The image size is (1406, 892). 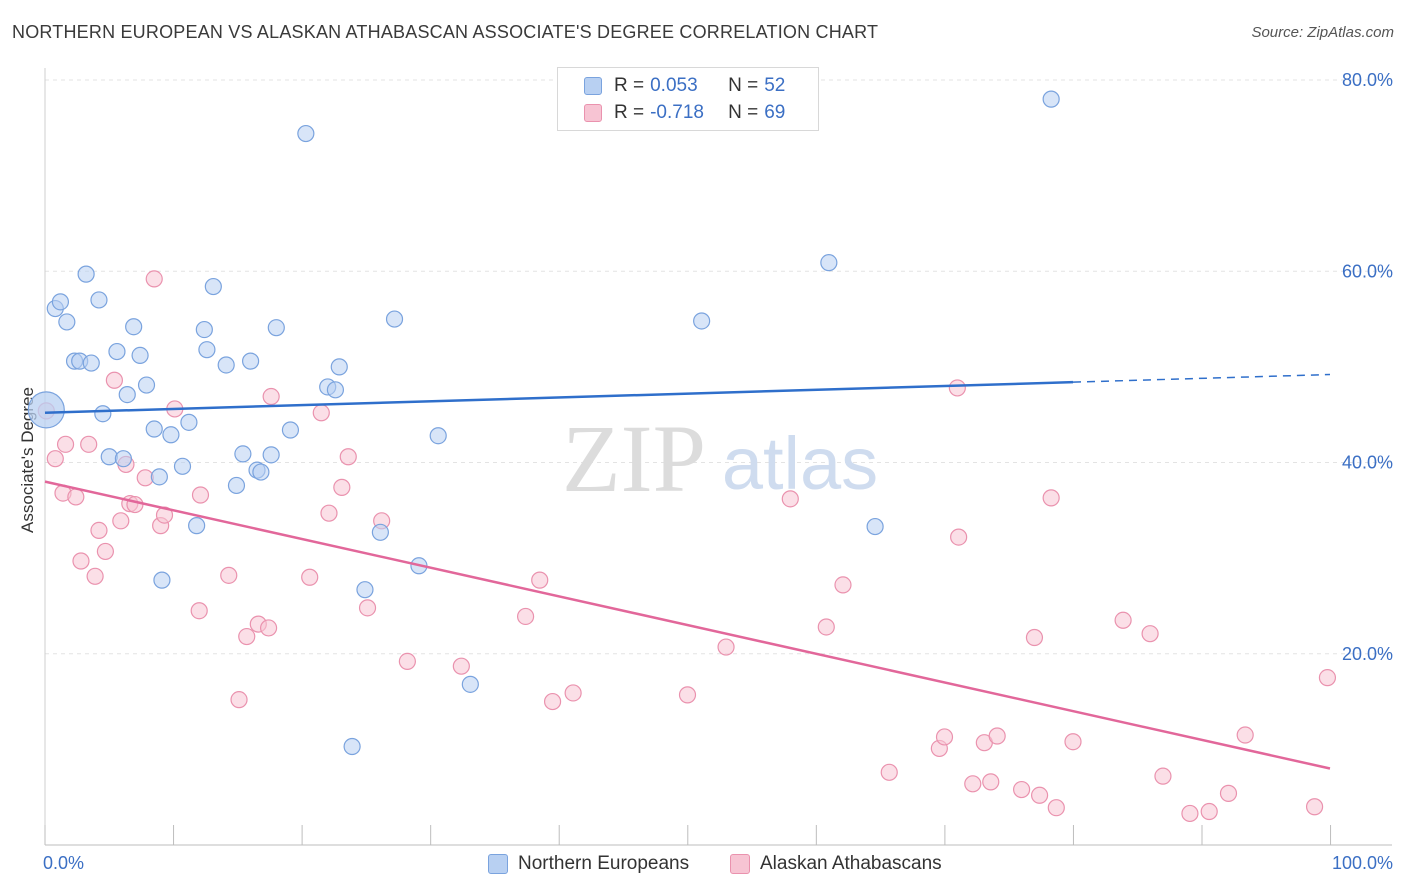 What do you see at coordinates (775, 85) in the screenshot?
I see `legend-n-value: 52` at bounding box center [775, 85].